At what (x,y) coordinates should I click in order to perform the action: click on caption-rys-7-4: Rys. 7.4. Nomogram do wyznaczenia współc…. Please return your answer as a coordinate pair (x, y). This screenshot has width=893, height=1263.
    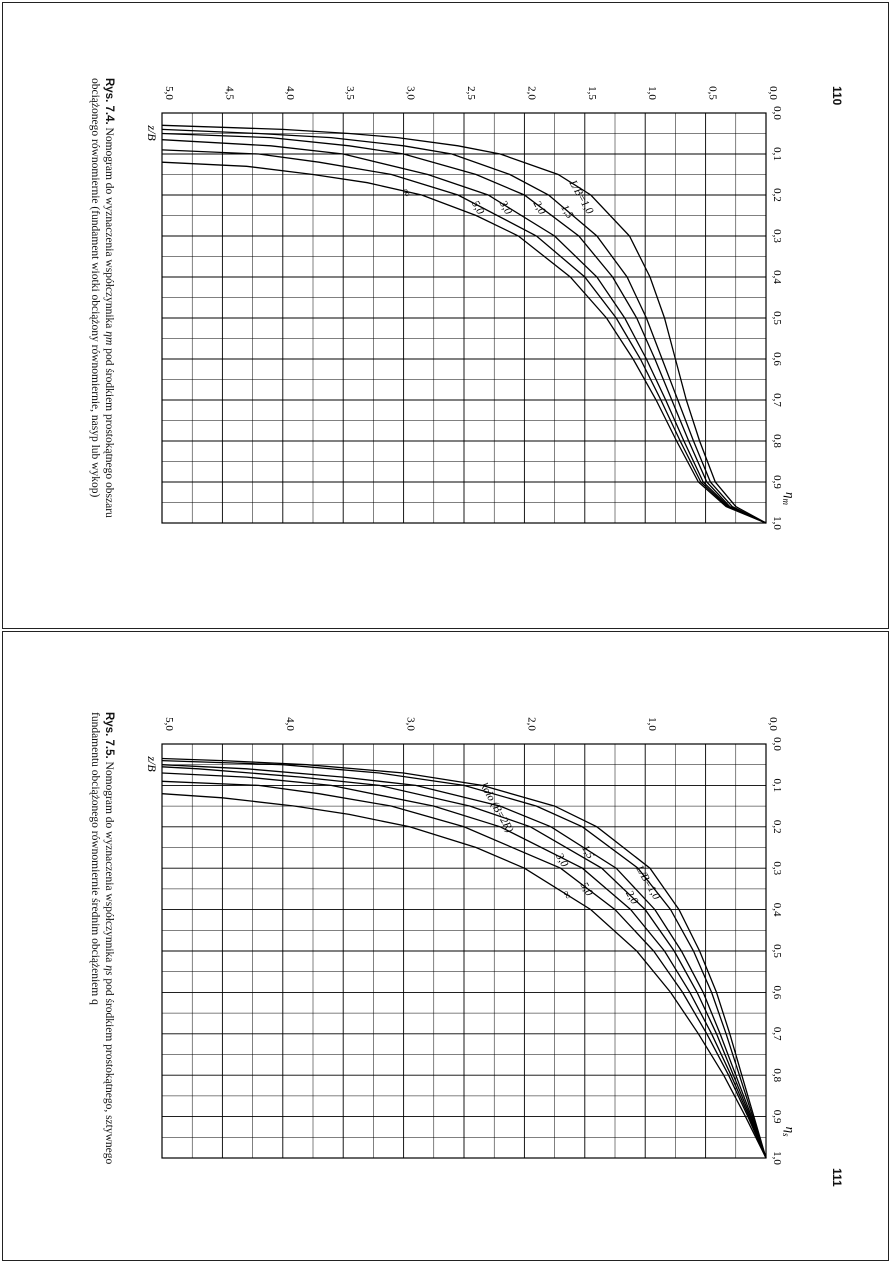
    Looking at the image, I should click on (102, 348).